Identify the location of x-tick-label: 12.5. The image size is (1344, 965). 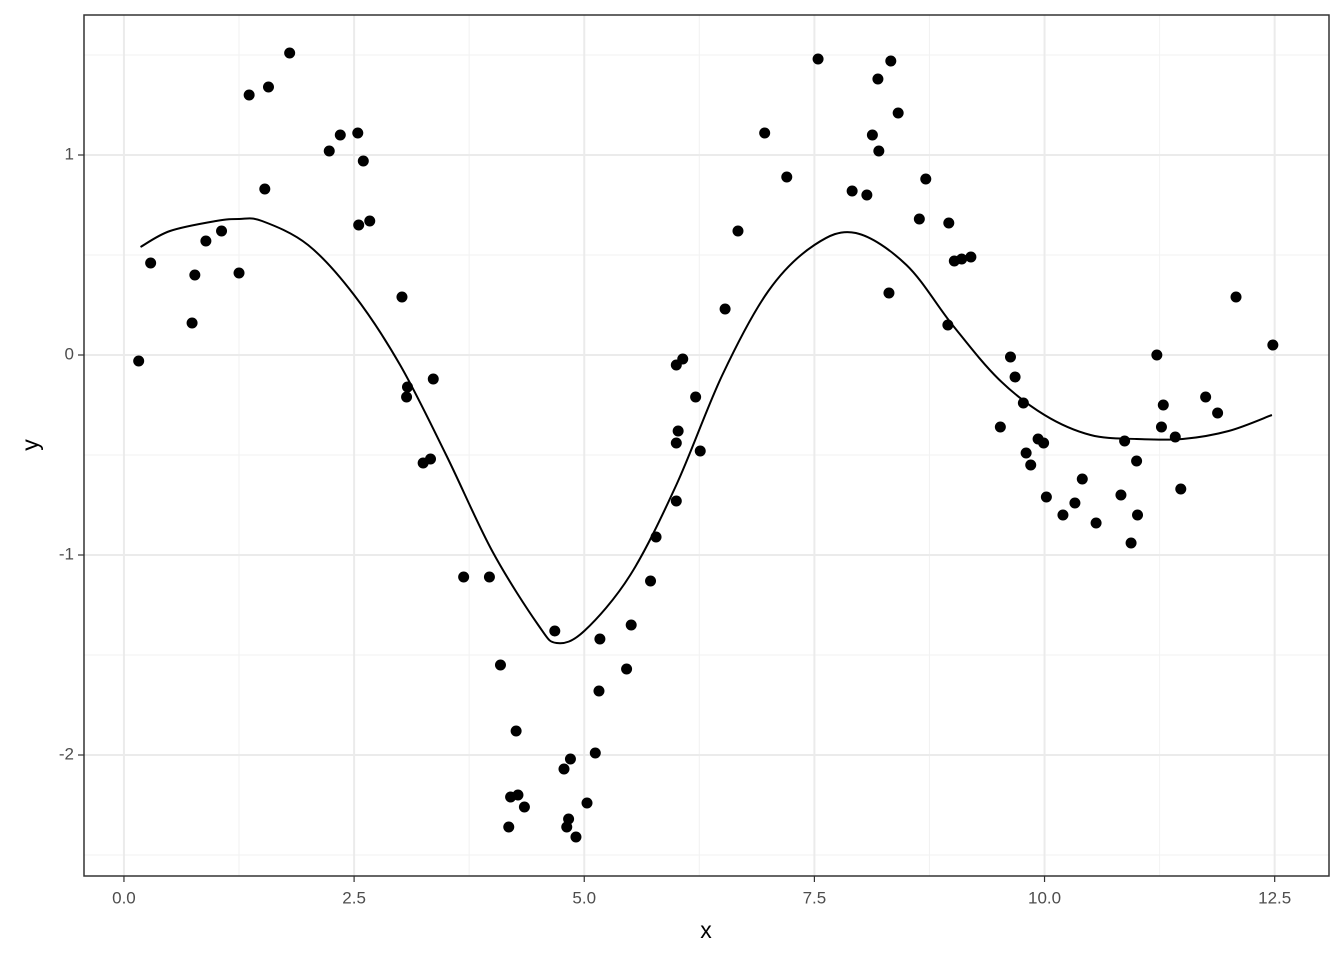
(1274, 897).